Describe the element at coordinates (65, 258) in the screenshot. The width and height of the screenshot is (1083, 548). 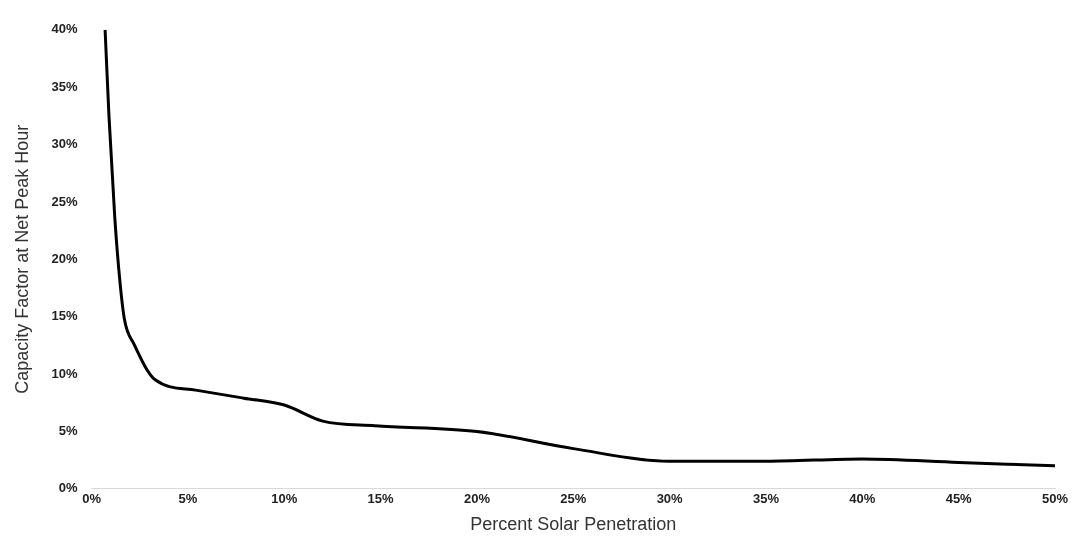
I see `y-tick-label: 20%` at that location.